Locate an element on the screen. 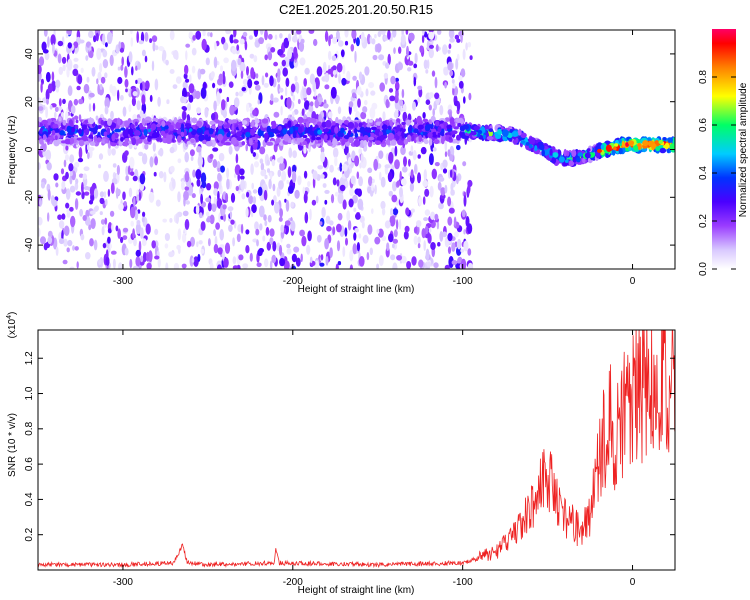 This screenshot has width=750, height=600. y-tick-label: 1.2 is located at coordinates (29, 358).